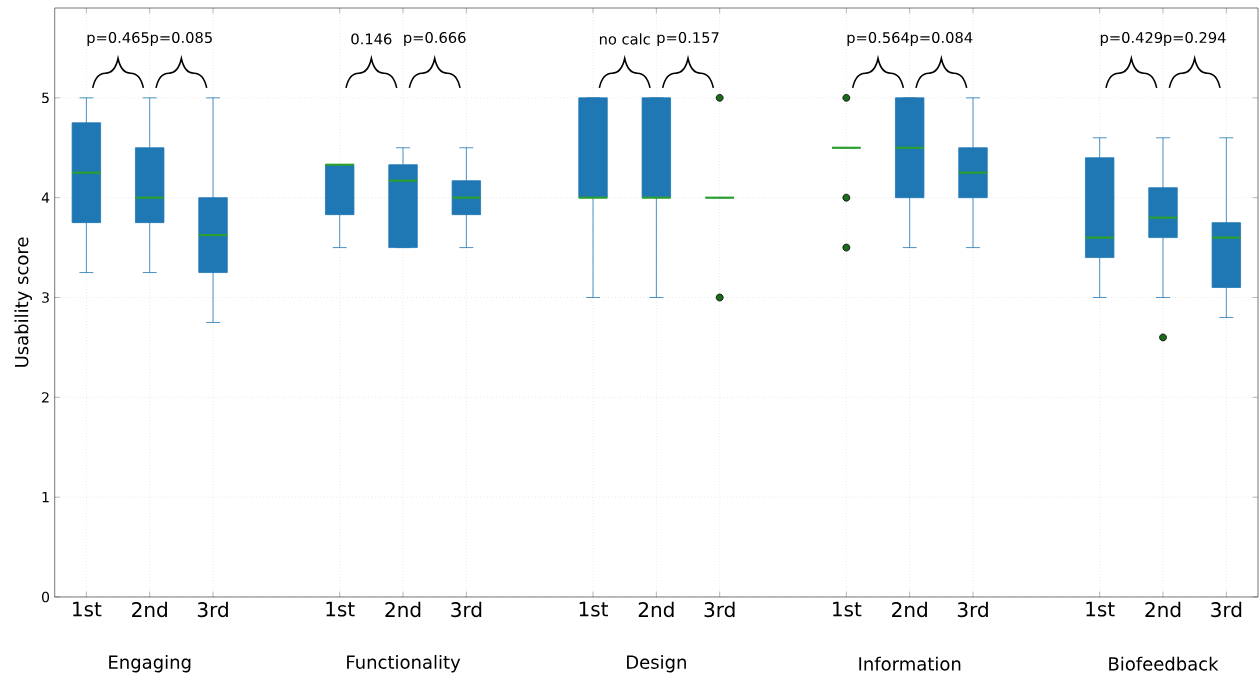 The width and height of the screenshot is (1260, 675). I want to click on text: Design, so click(656, 663).